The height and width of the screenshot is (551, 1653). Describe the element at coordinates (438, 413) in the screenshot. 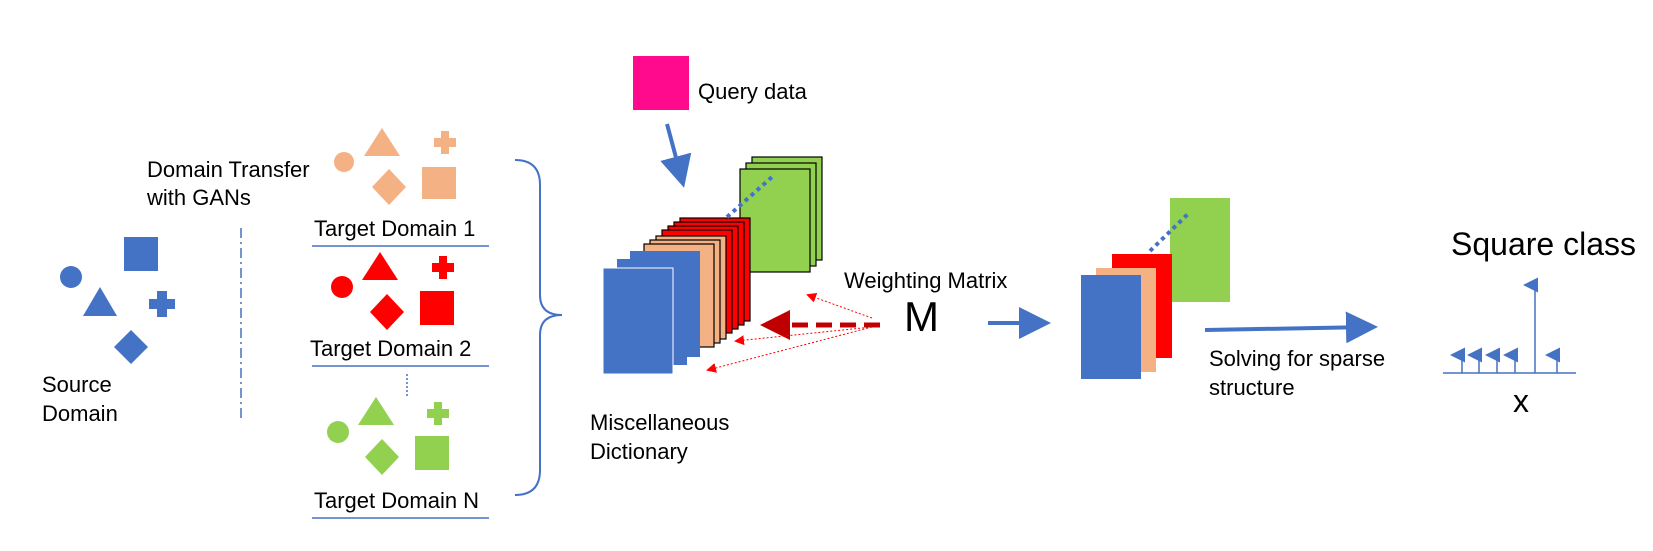

I see `targetn-cross-shape` at that location.